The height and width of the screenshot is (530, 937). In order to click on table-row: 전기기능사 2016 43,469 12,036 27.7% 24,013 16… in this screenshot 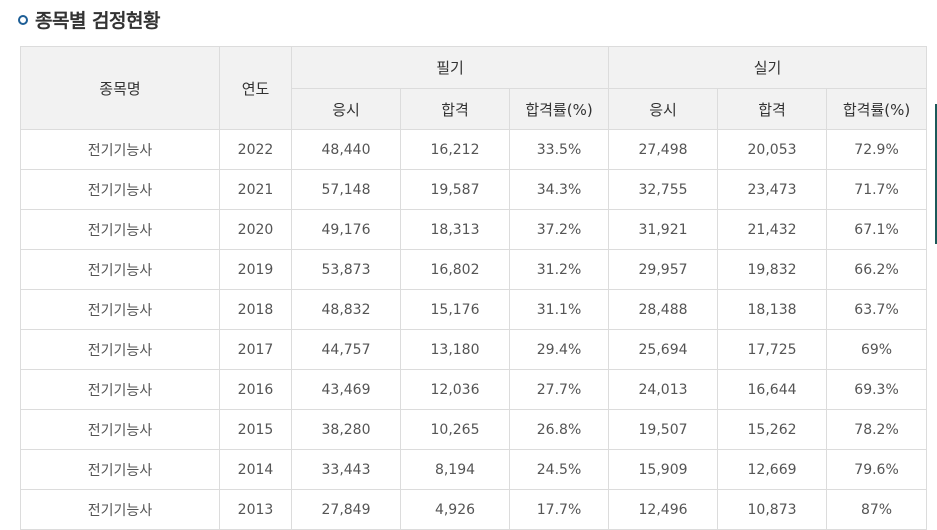, I will do `click(474, 389)`.